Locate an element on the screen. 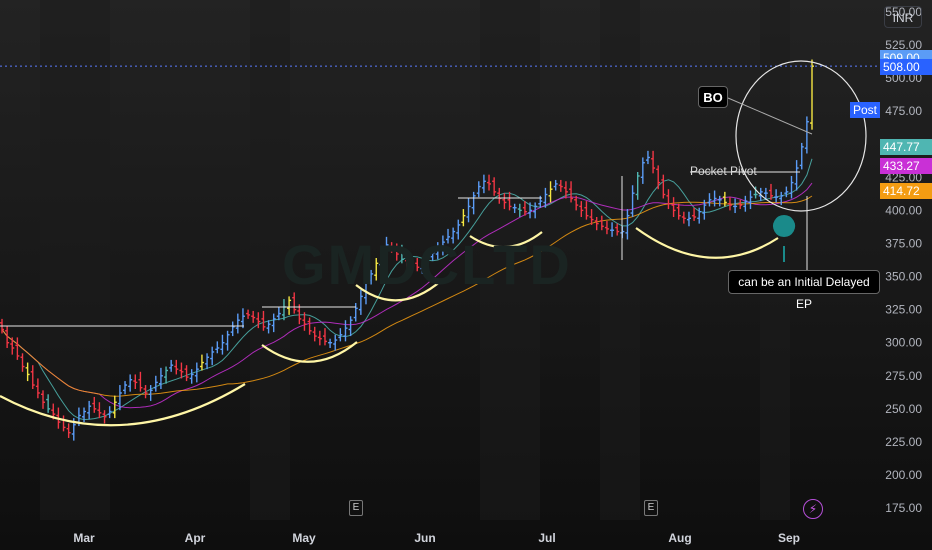  bo-callout-line is located at coordinates (770, 116).